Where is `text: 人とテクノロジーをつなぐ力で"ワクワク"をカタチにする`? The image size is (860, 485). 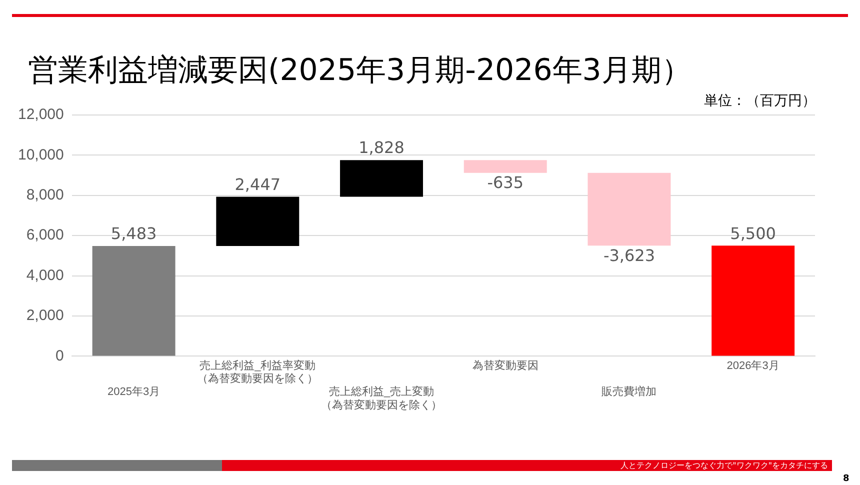
text: 人とテクノロジーをつなぐ力で"ワクワク"をカタチにする is located at coordinates (527, 465).